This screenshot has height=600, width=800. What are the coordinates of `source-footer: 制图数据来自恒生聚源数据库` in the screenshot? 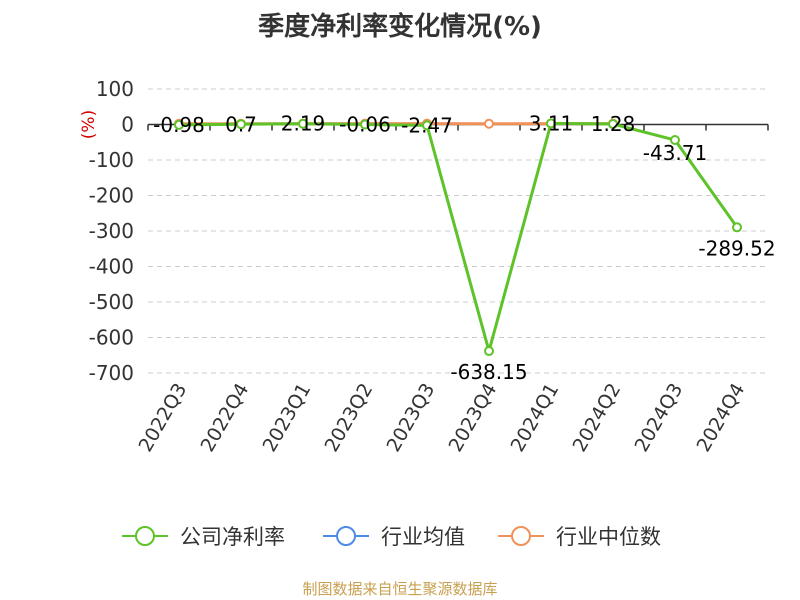 It's located at (400, 589).